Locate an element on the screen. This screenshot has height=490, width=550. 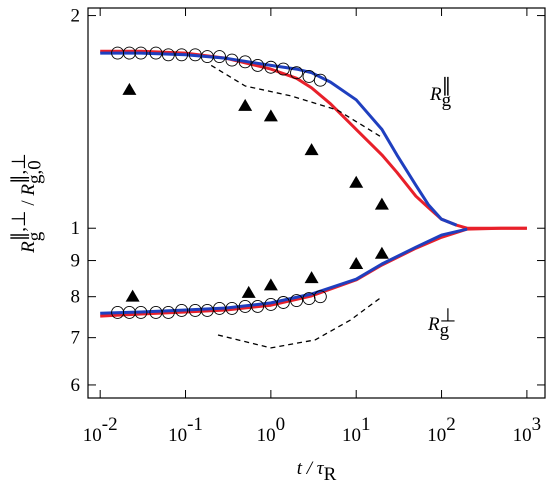
x-tick-label: 10¹ is located at coordinates (356, 430).